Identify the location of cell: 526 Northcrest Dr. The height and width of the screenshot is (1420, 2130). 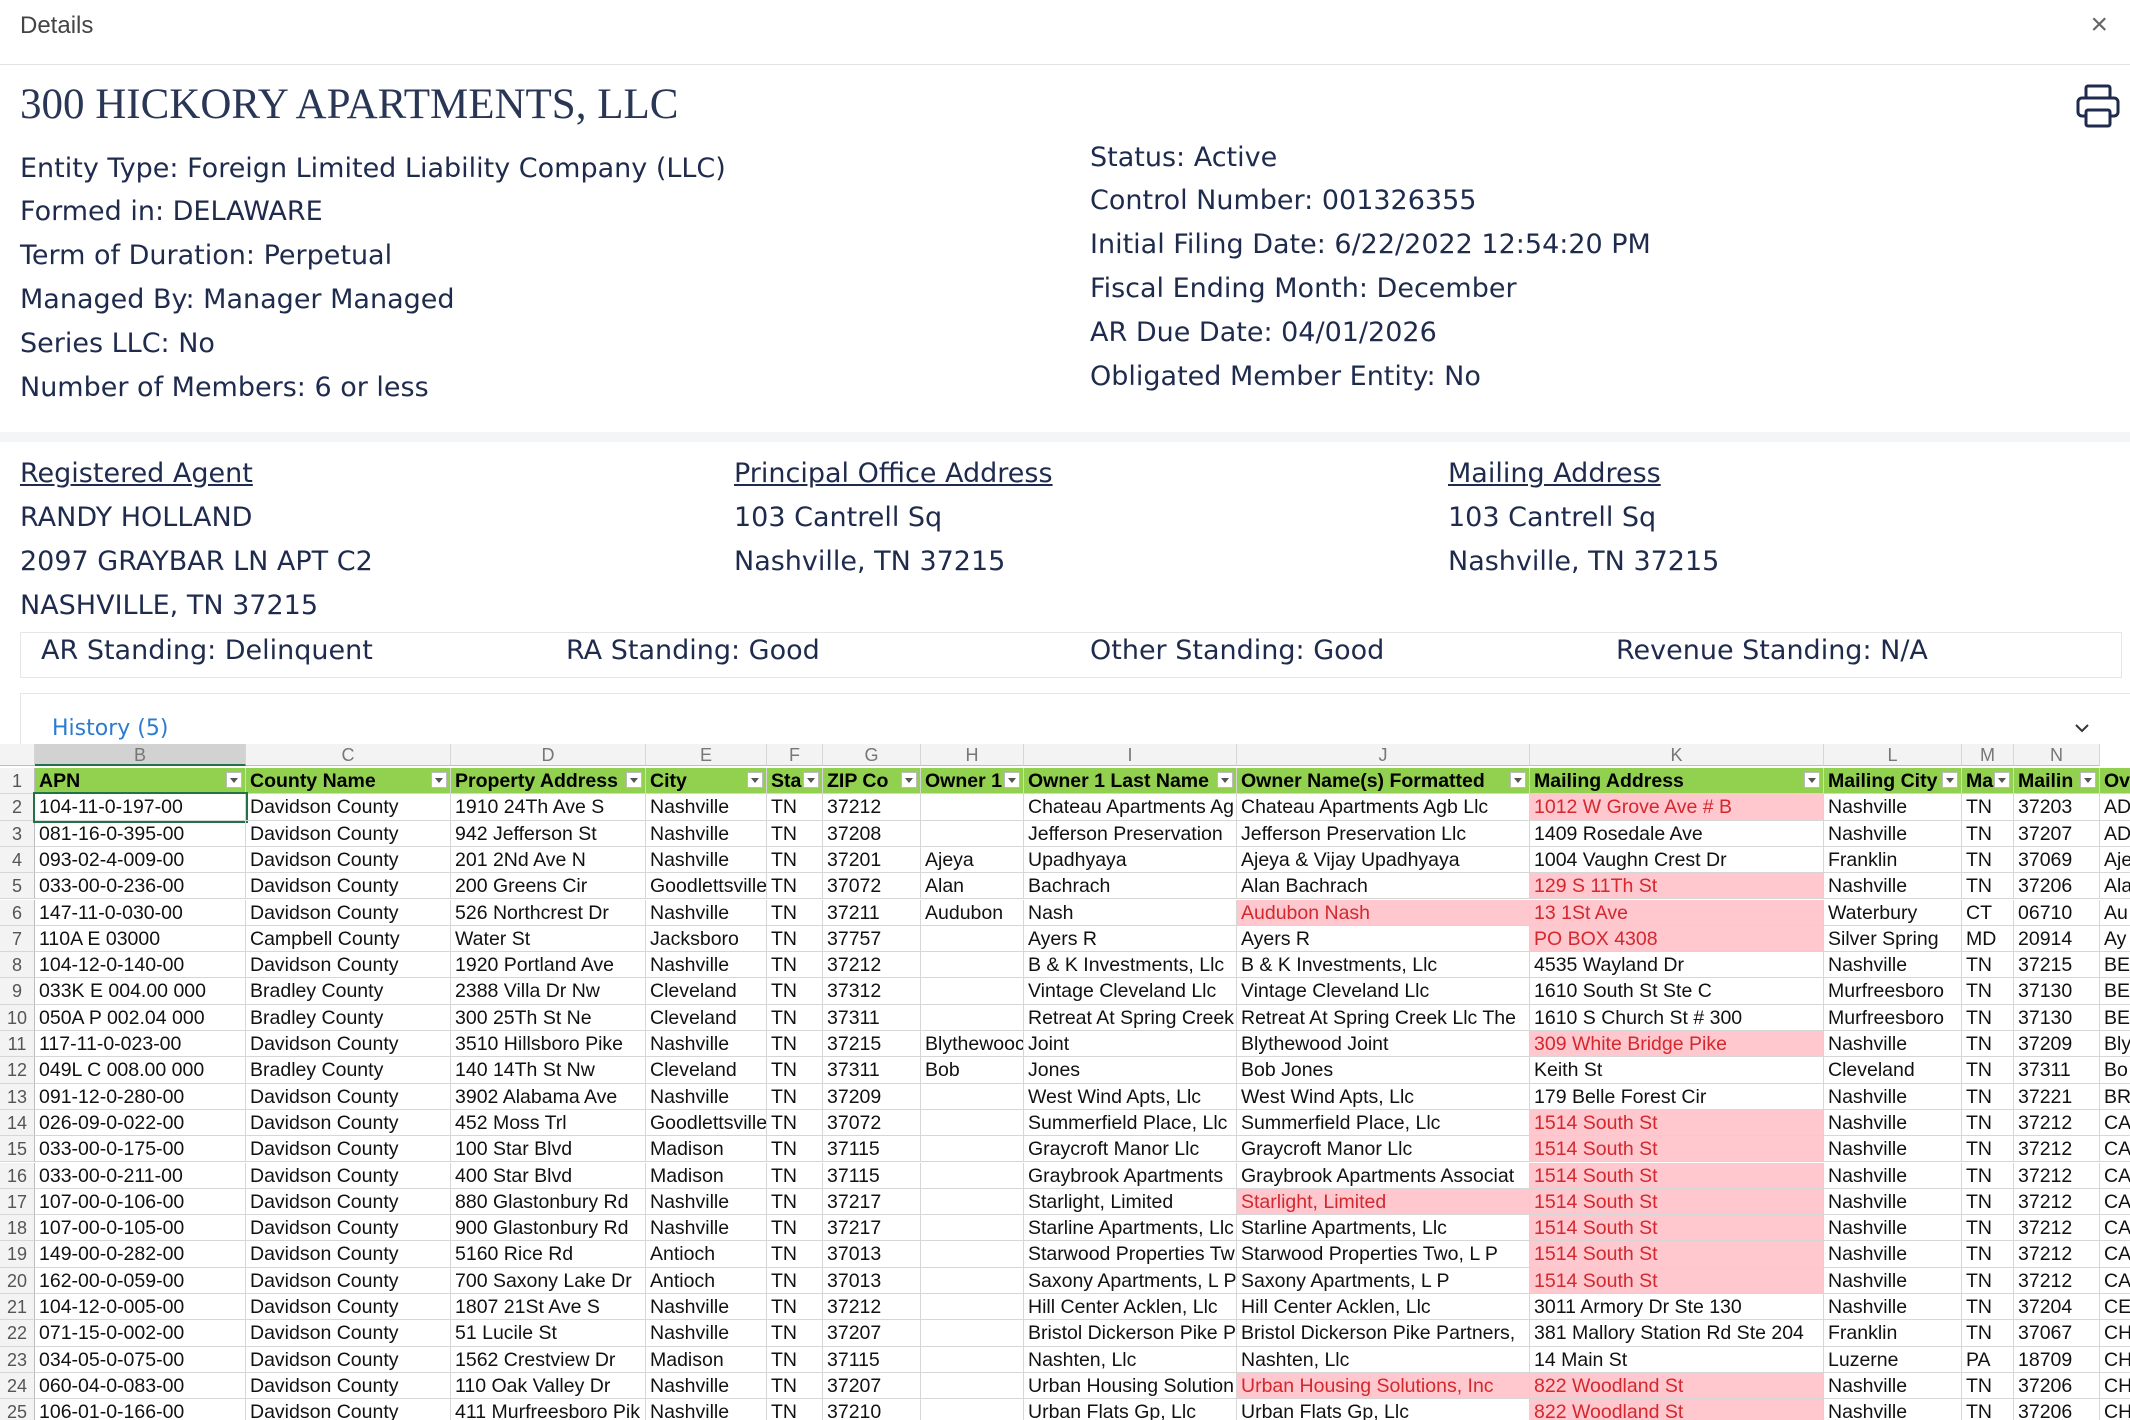
(548, 912).